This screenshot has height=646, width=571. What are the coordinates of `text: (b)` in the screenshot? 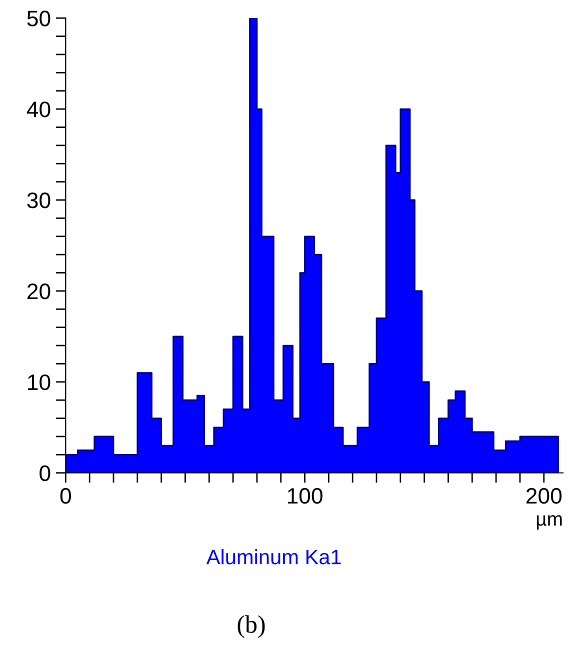 It's located at (251, 626).